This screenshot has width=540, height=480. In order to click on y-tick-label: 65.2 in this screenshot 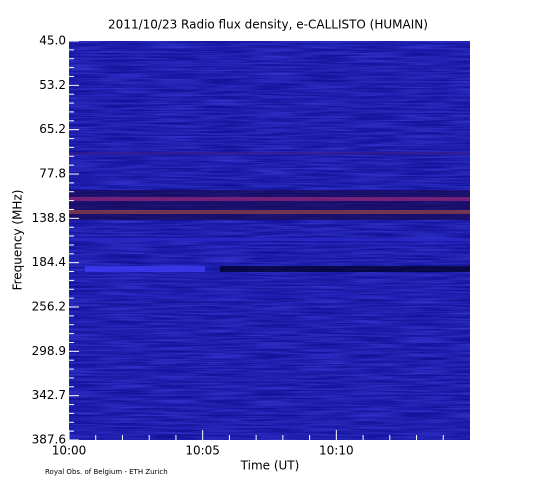, I will do `click(52, 129)`.